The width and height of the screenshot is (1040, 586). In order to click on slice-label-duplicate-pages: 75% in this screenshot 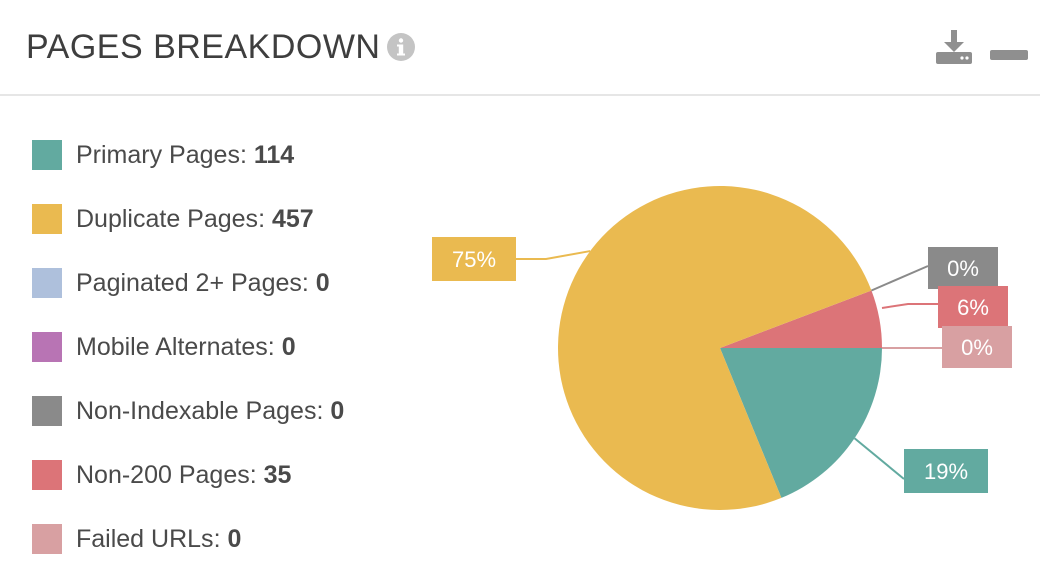, I will do `click(474, 259)`.